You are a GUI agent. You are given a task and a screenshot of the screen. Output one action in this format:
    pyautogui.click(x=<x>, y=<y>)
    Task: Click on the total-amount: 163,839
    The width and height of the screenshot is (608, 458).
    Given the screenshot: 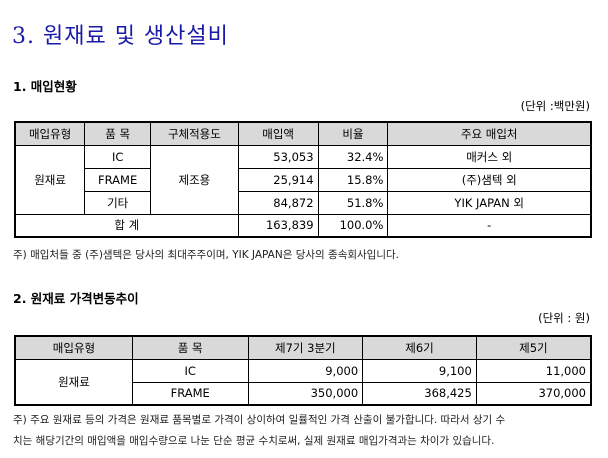 What is the action you would take?
    pyautogui.click(x=278, y=225)
    